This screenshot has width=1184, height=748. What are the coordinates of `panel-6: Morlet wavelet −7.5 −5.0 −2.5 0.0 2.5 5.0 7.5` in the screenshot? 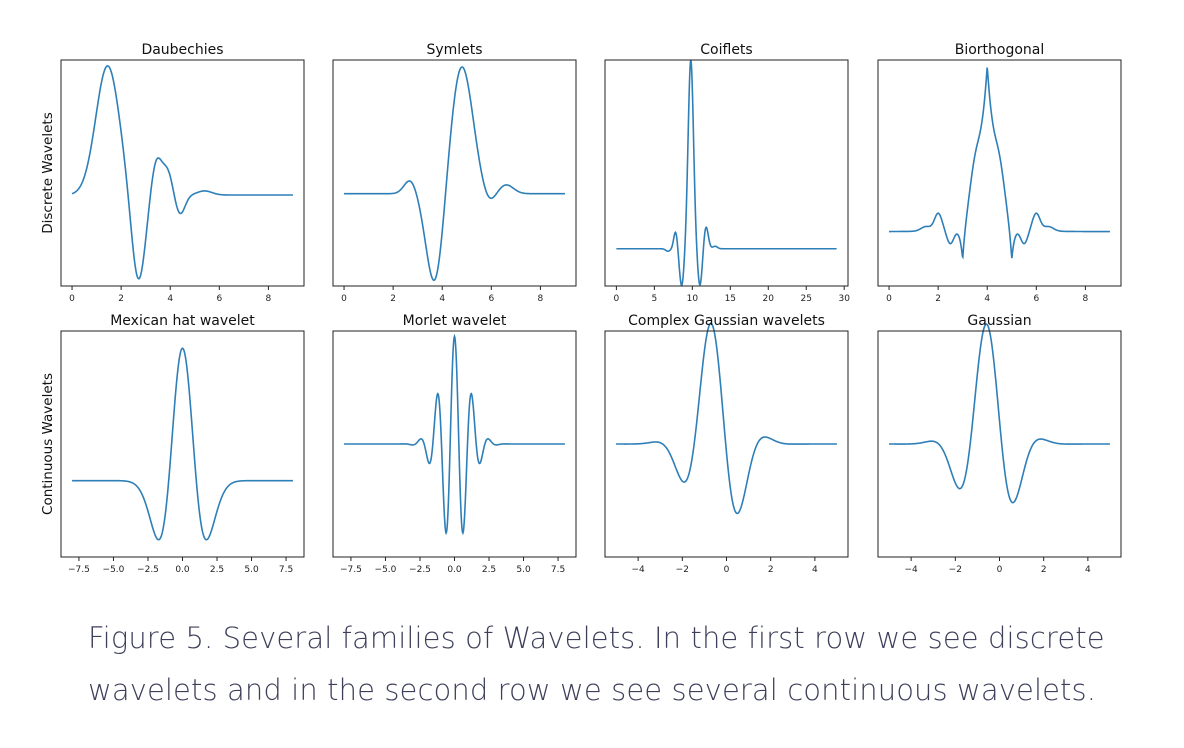 It's located at (454, 444).